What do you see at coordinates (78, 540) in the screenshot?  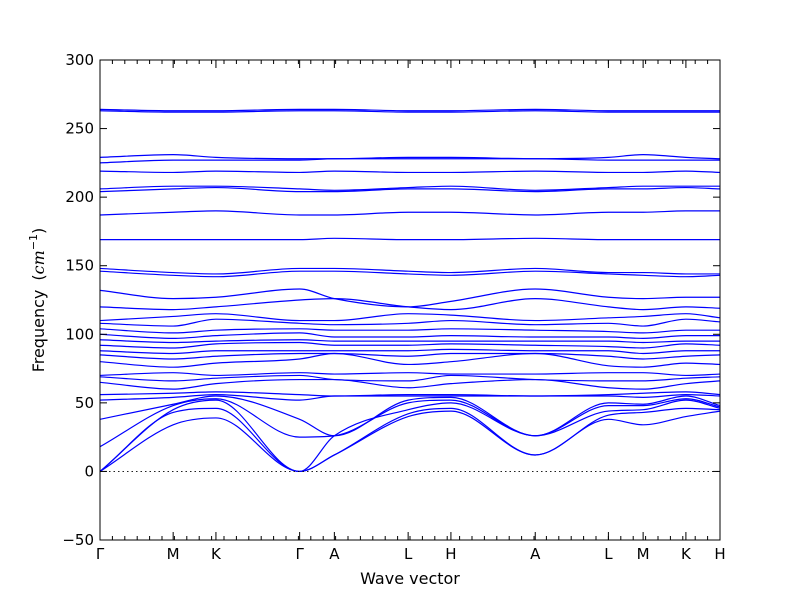 I see `y-tick-label: −50` at bounding box center [78, 540].